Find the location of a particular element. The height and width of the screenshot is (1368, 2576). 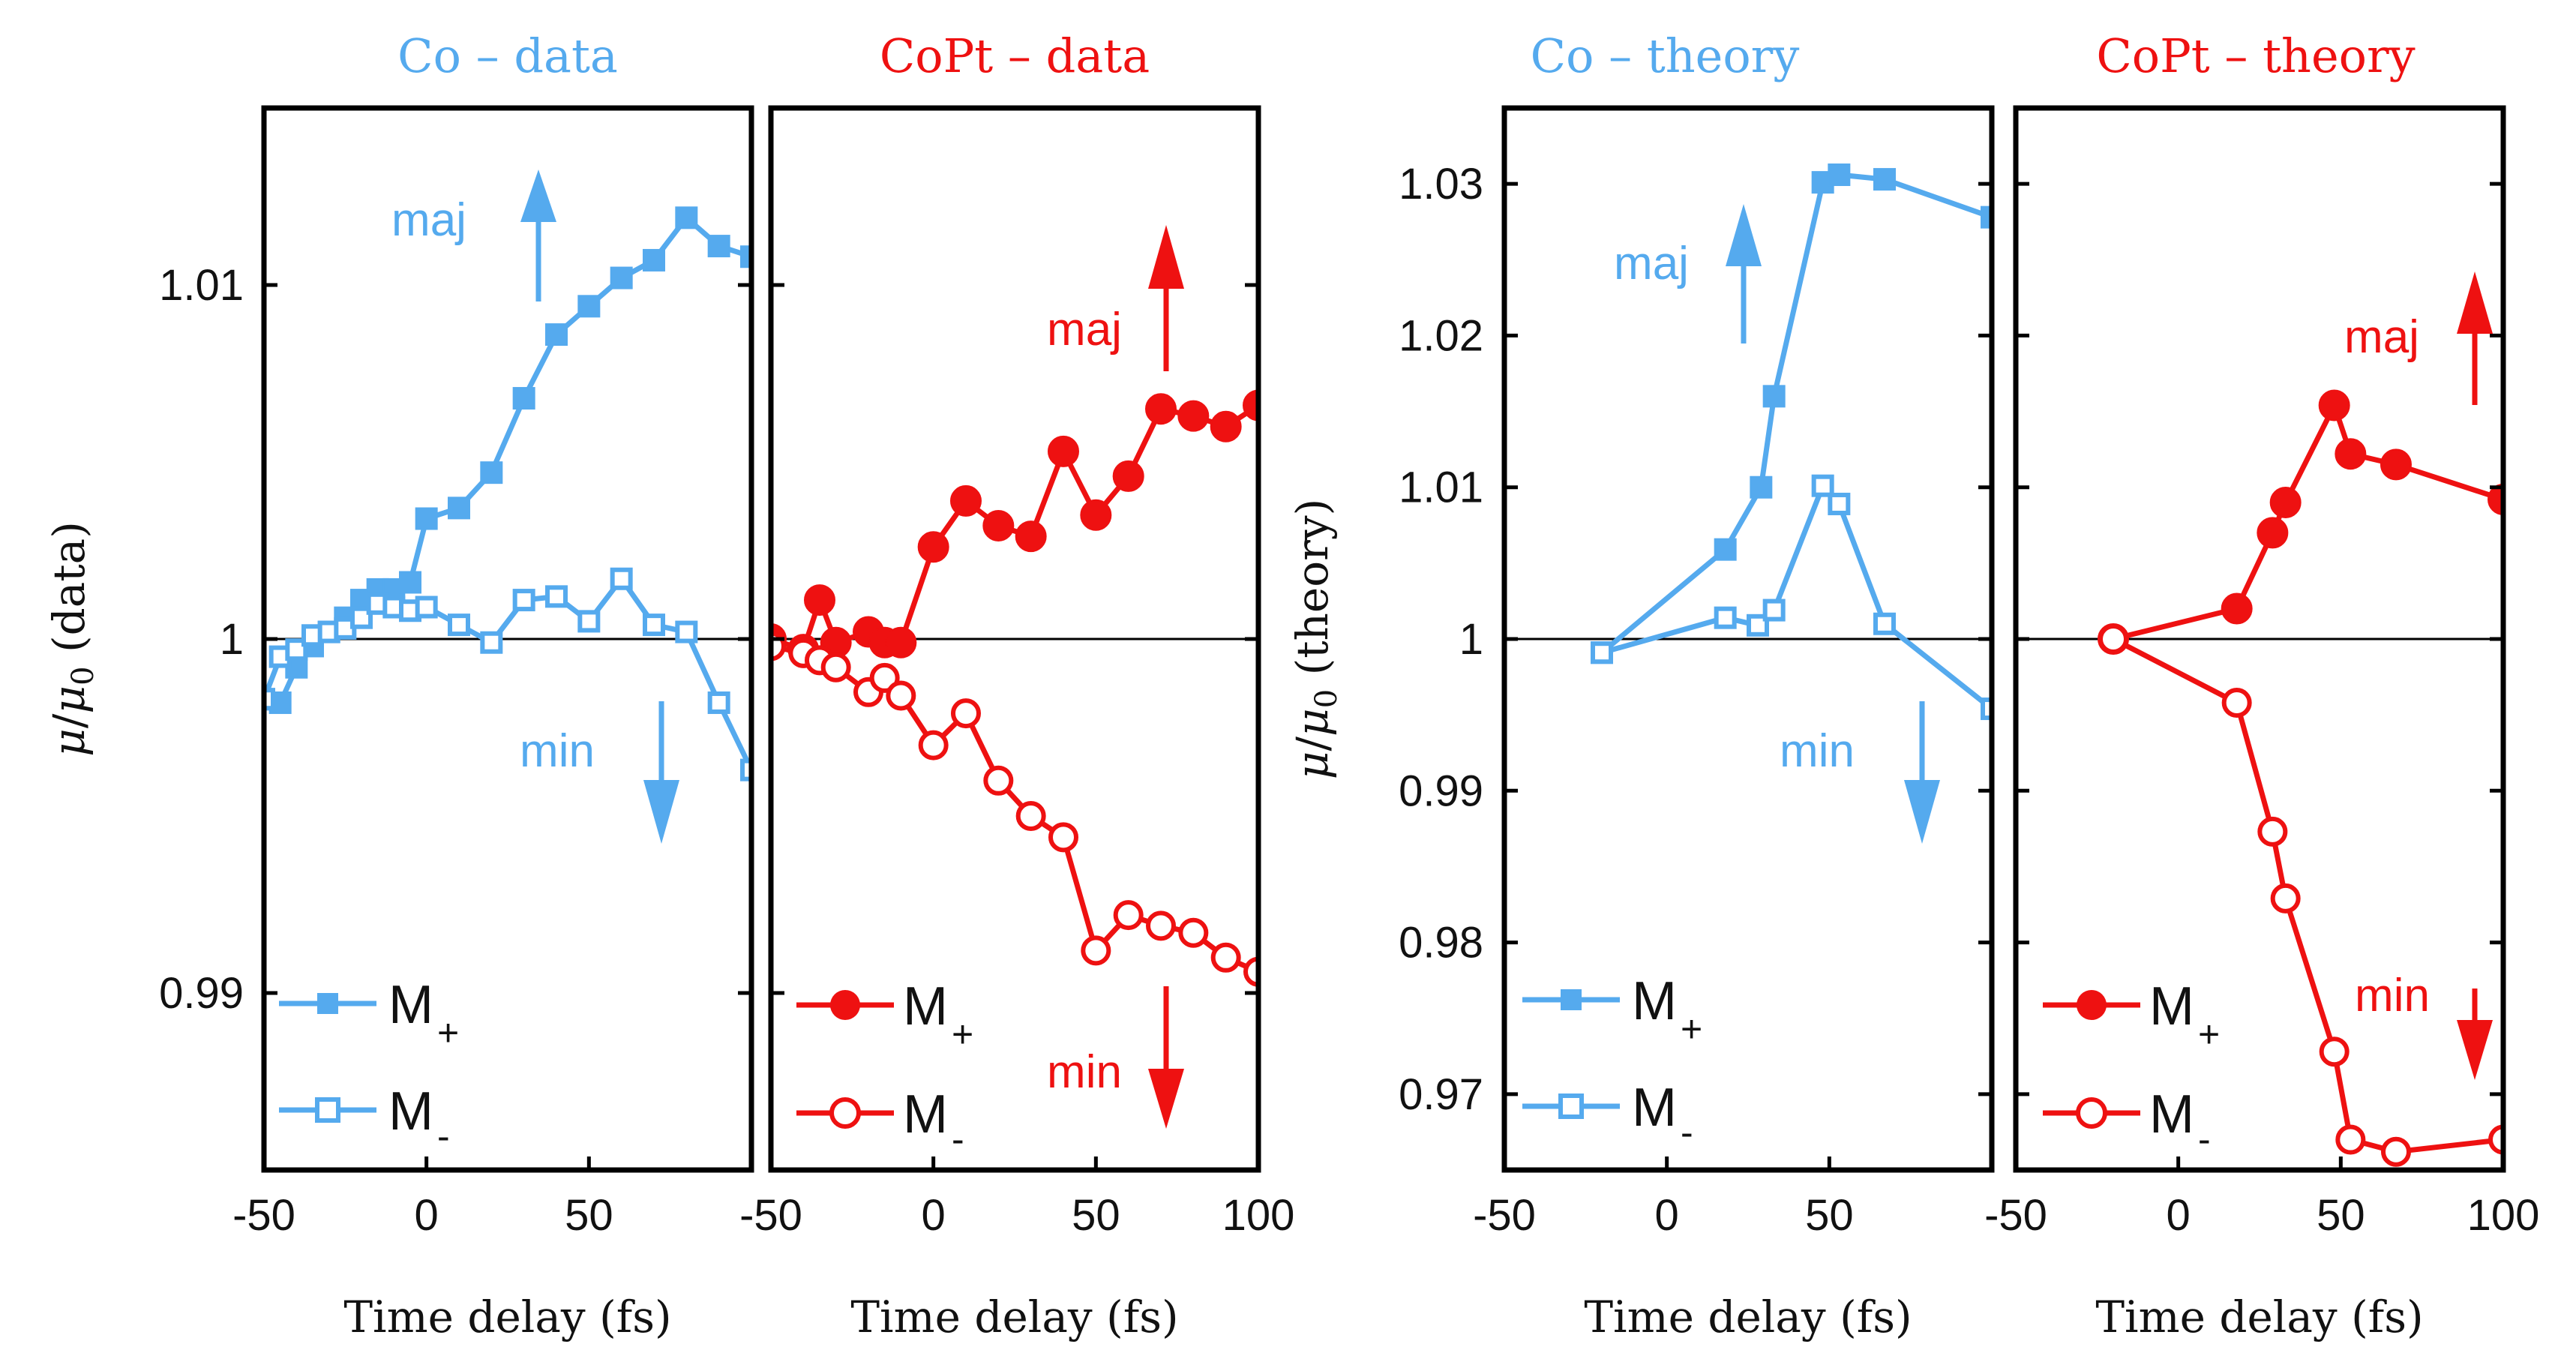

y-axis-label: μ/μ0 (data) is located at coordinates (72, 639).